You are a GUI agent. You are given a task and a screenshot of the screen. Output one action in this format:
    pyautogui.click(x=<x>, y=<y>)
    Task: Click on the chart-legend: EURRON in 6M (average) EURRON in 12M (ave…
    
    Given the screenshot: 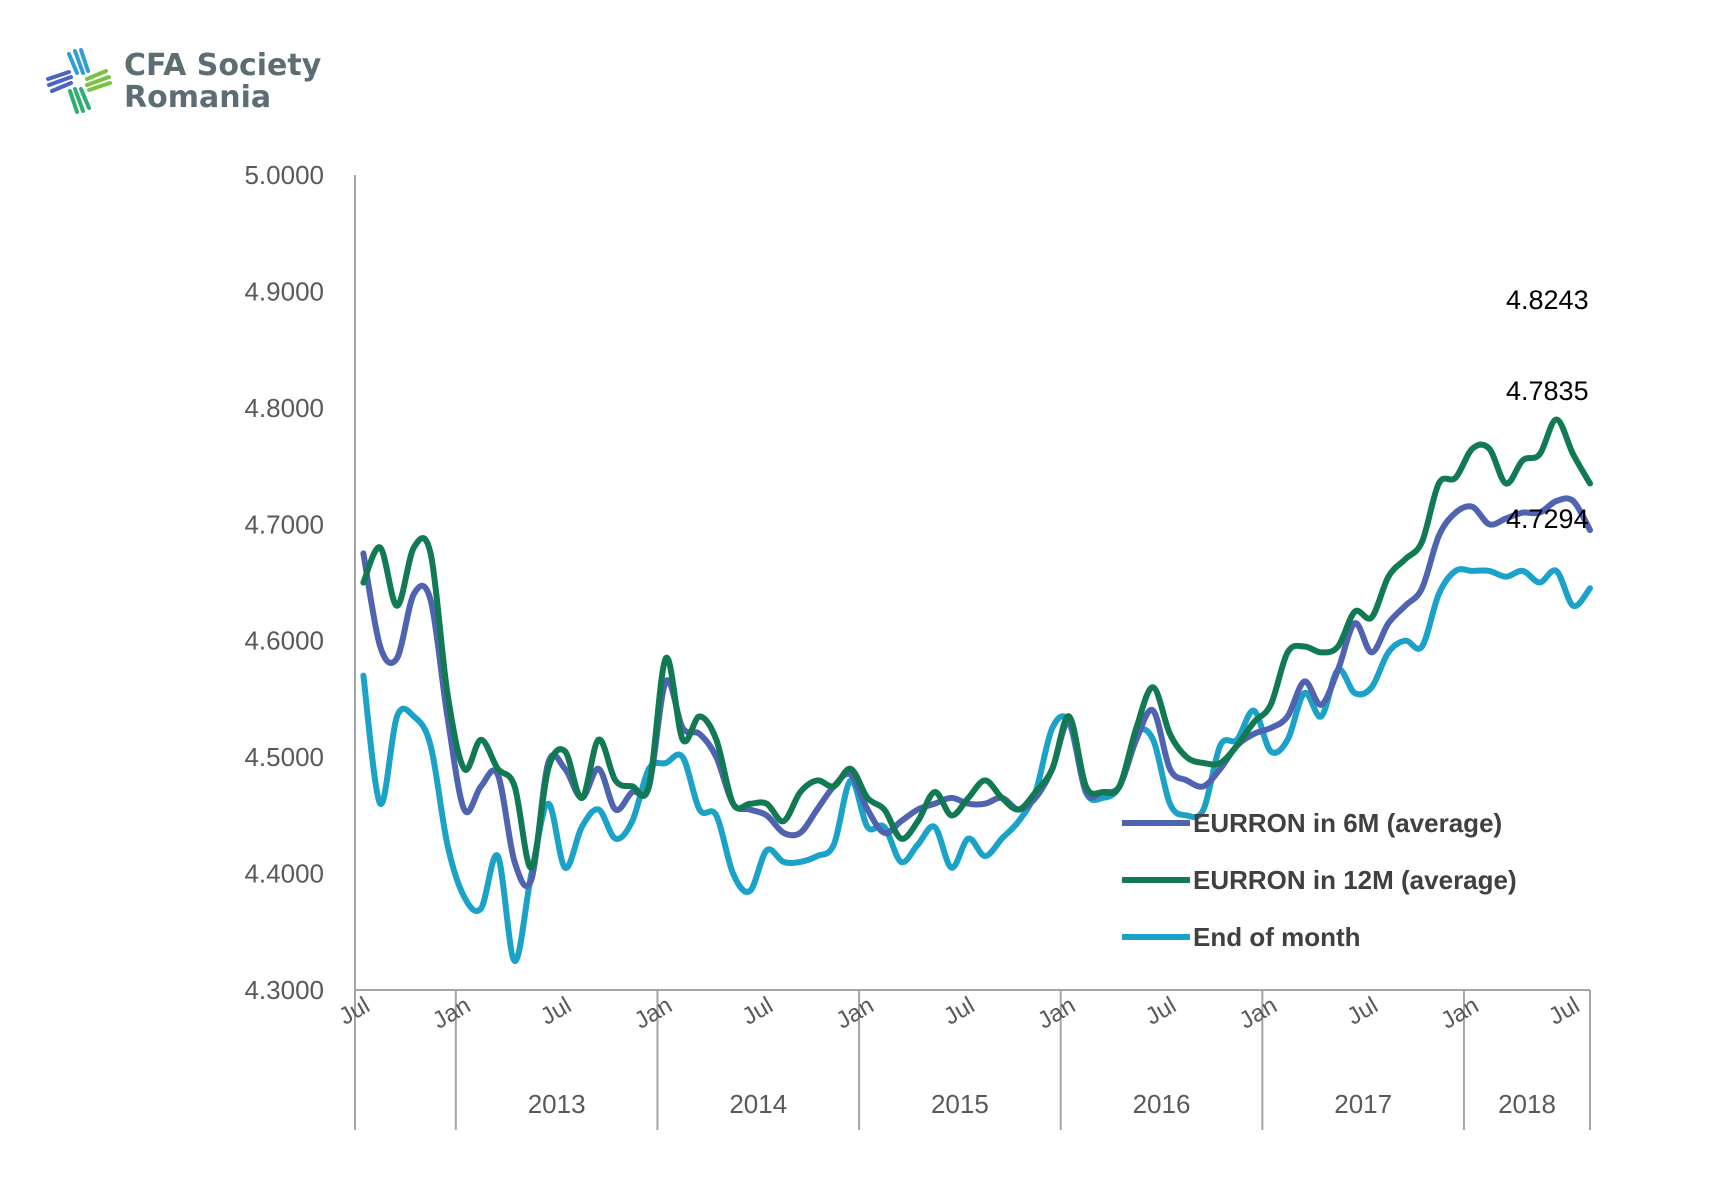 What is the action you would take?
    pyautogui.click(x=1319, y=880)
    